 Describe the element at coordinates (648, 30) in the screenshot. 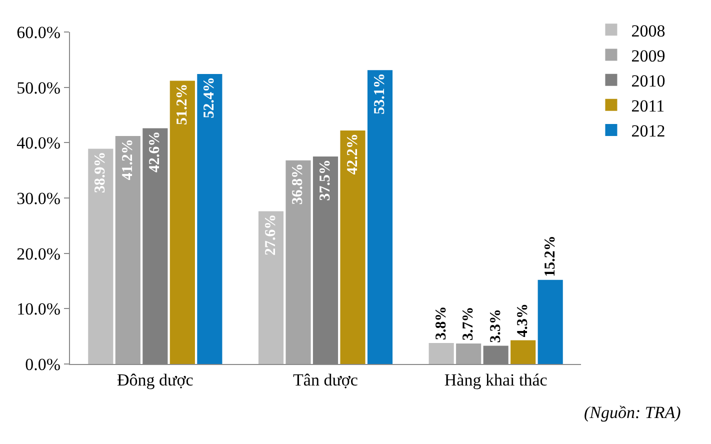

I see `legend-label: 2008` at that location.